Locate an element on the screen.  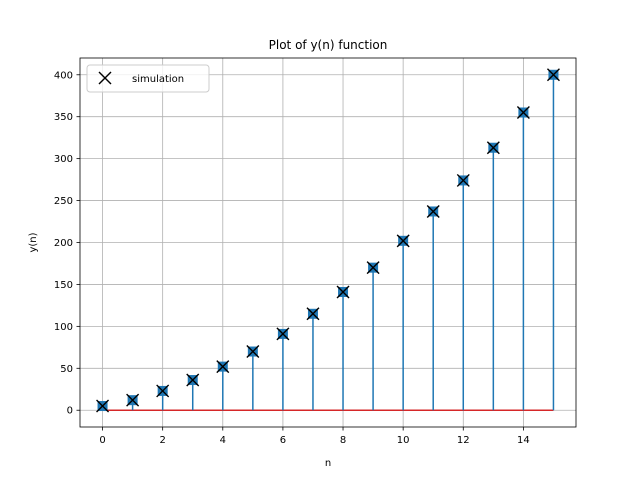
chart-title: Plot of y(n) function is located at coordinates (328, 45).